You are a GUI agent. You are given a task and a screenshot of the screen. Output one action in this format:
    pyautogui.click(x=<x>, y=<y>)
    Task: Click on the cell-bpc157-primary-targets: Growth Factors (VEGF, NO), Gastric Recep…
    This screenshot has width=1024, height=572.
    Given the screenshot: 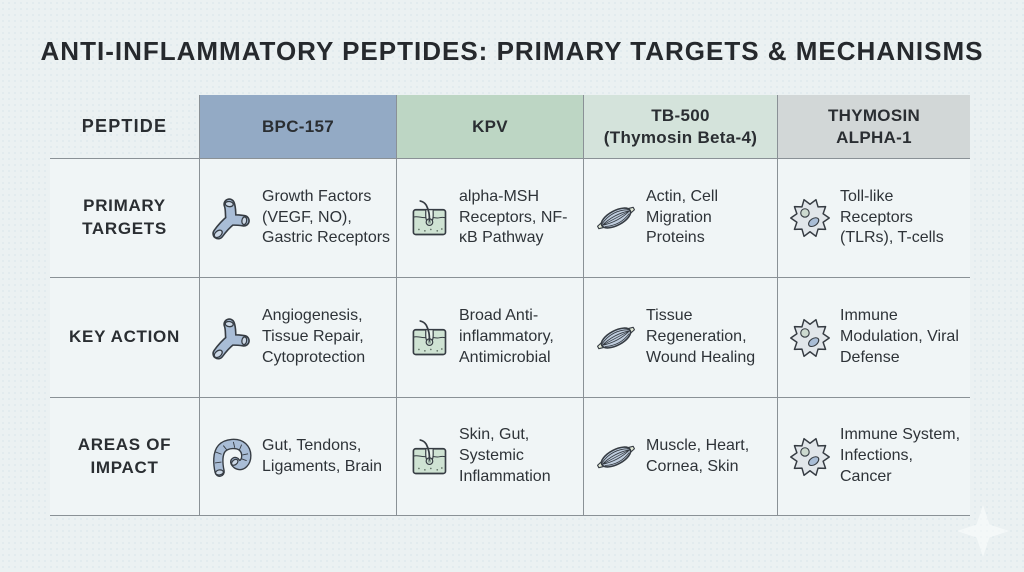 What is the action you would take?
    pyautogui.click(x=297, y=217)
    